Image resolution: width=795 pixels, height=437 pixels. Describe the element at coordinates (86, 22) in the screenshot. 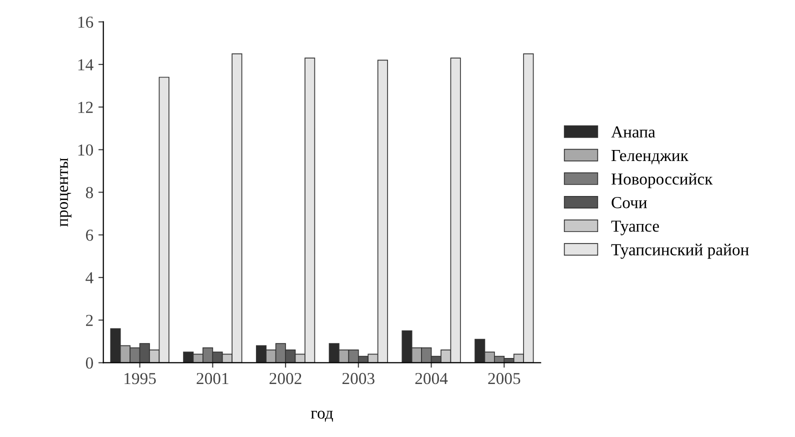

I see `y-tick-label: 16` at that location.